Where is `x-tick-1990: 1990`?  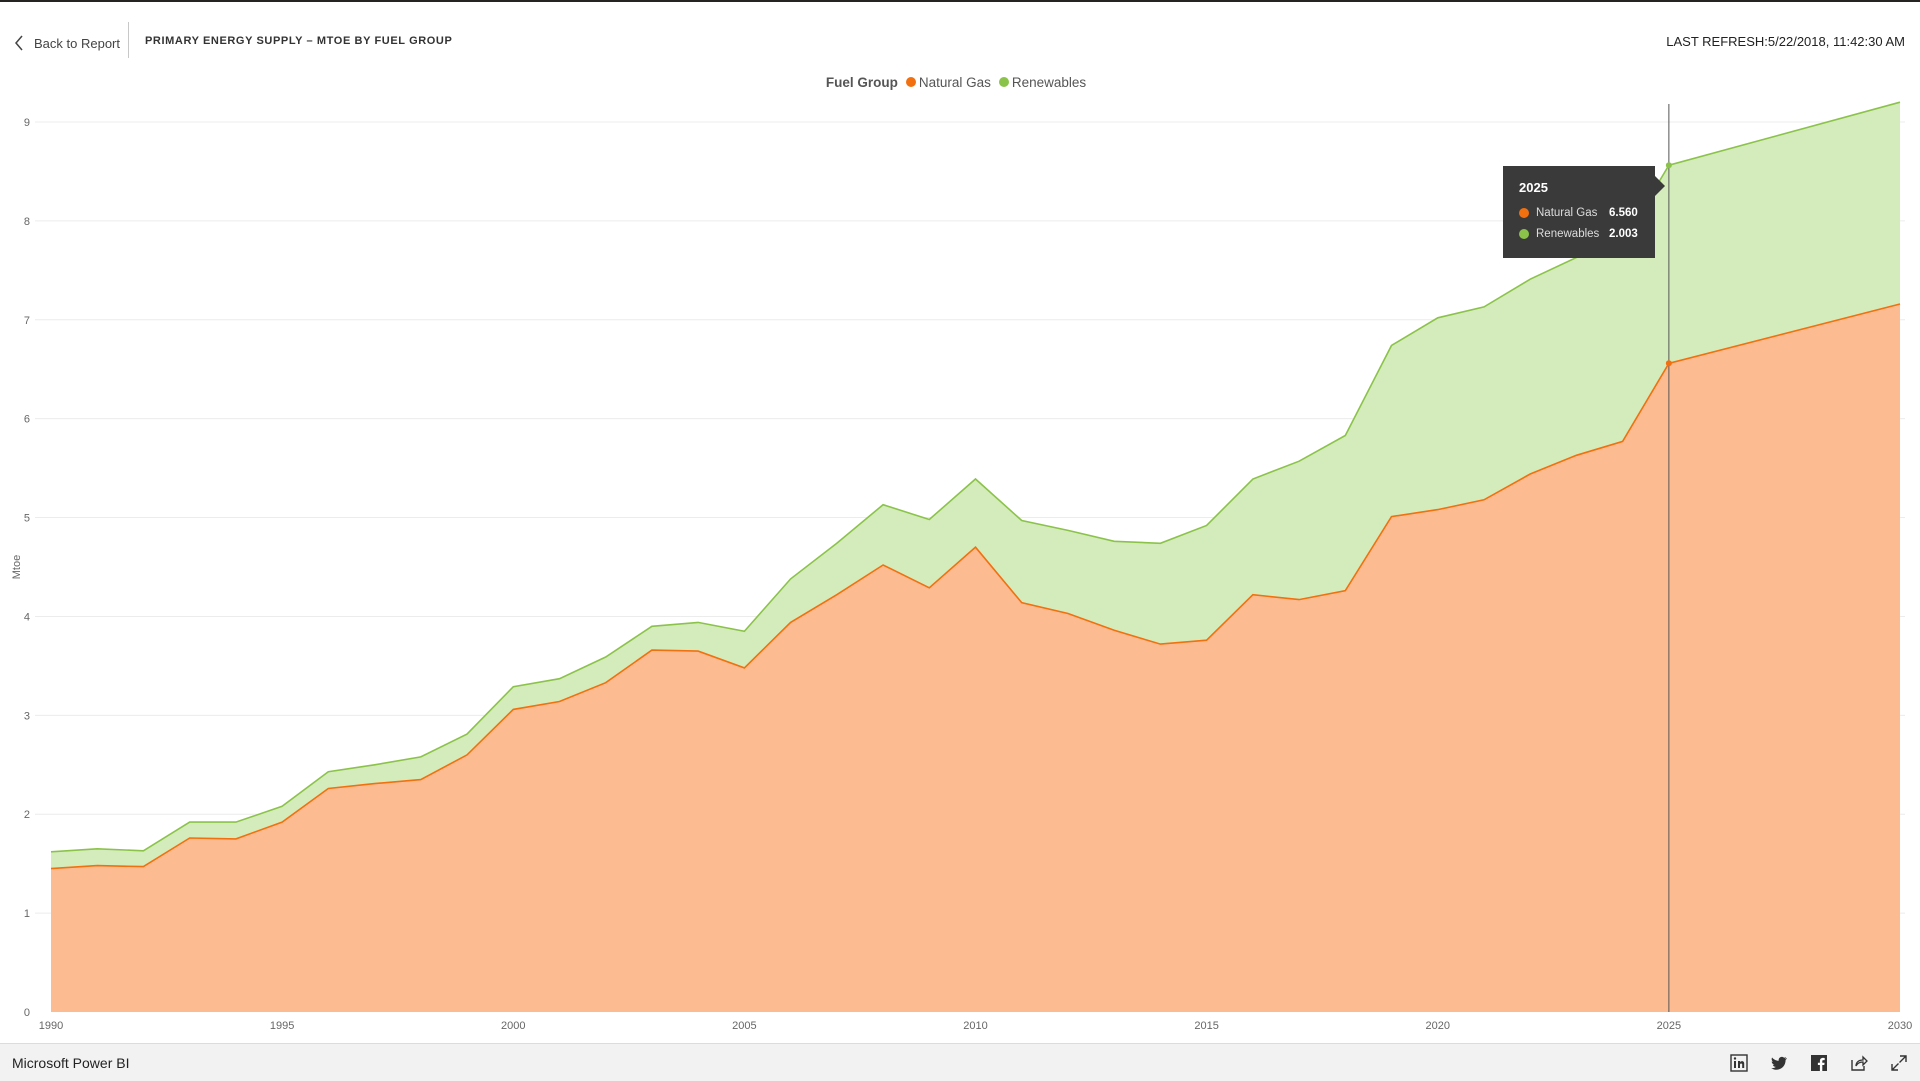 x-tick-1990: 1990 is located at coordinates (51, 1026).